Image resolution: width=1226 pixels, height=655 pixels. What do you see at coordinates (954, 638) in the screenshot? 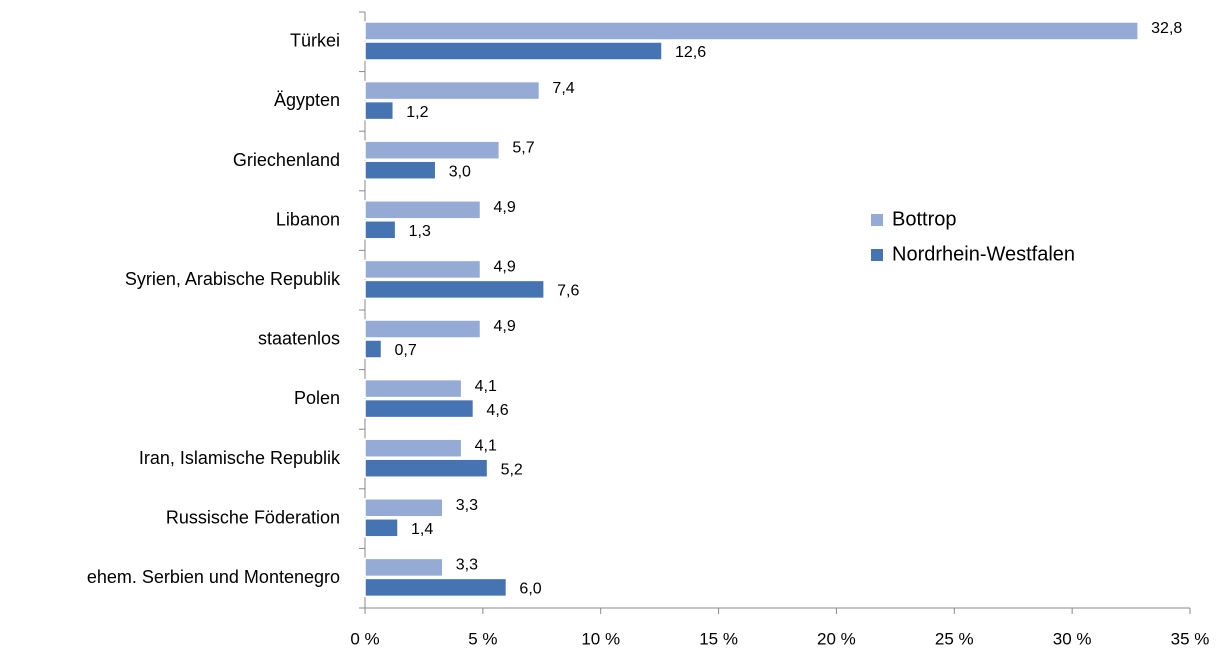
I see `x-tick-label: 25 %` at bounding box center [954, 638].